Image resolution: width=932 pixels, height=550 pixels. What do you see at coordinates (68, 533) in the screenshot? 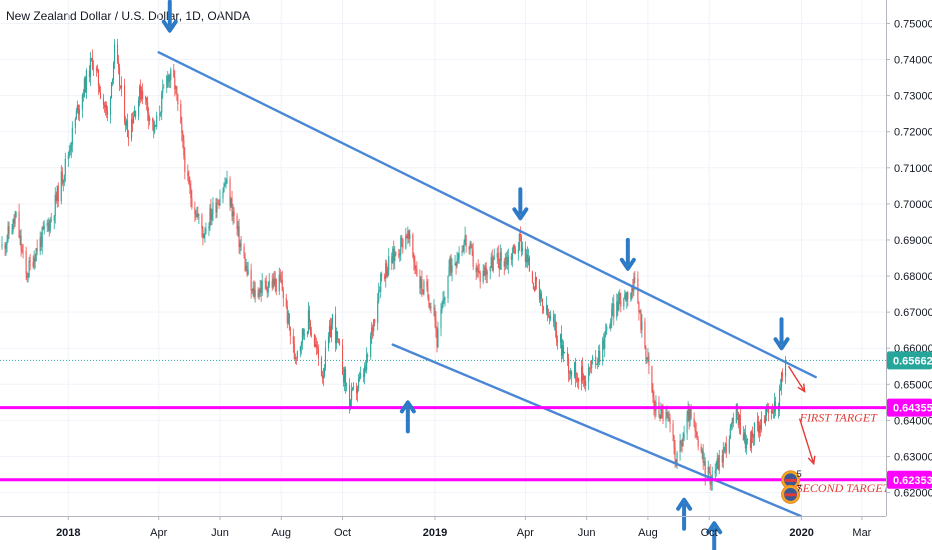
I see `x-tick-label: 2018` at bounding box center [68, 533].